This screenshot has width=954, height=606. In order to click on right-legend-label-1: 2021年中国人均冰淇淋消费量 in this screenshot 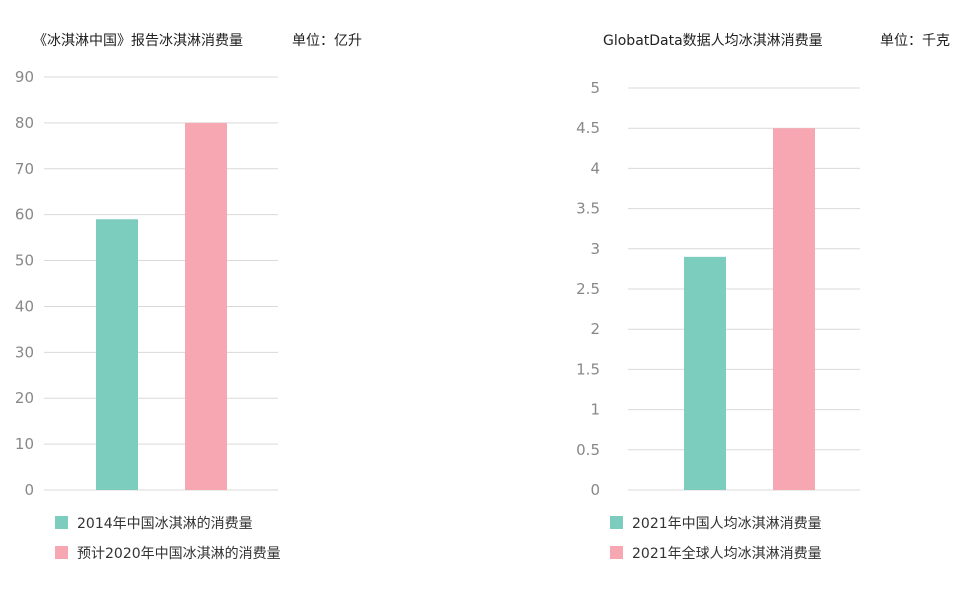, I will do `click(727, 524)`.